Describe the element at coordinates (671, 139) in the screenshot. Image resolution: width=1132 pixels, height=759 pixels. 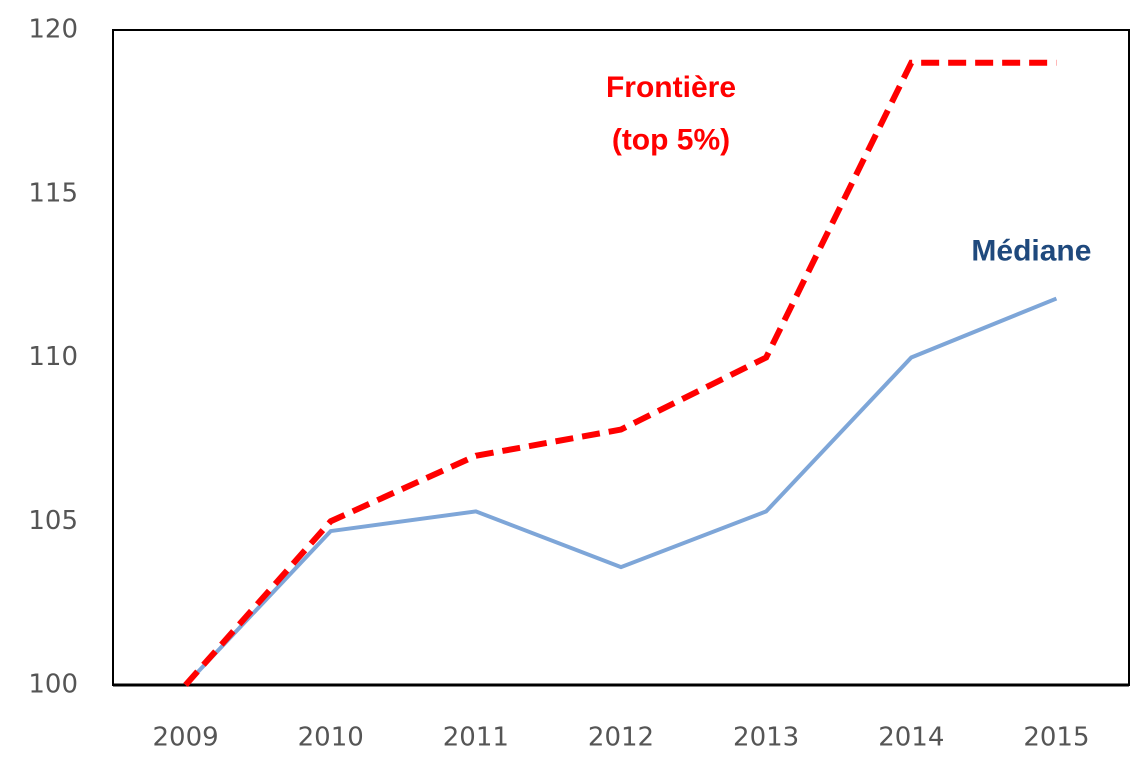
I see `annotation: (top 5%)` at that location.